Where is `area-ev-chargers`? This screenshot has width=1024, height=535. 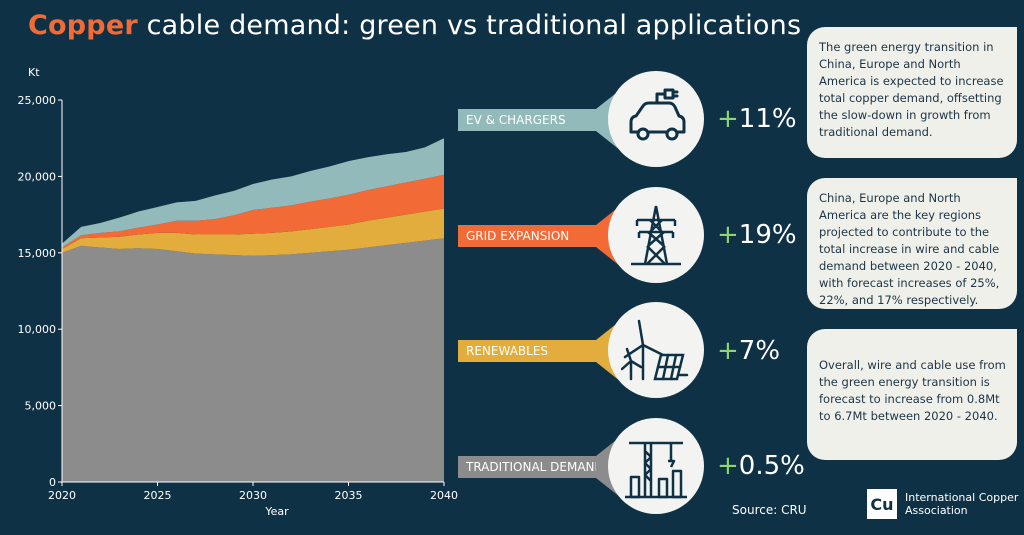 area-ev-chargers is located at coordinates (253, 193).